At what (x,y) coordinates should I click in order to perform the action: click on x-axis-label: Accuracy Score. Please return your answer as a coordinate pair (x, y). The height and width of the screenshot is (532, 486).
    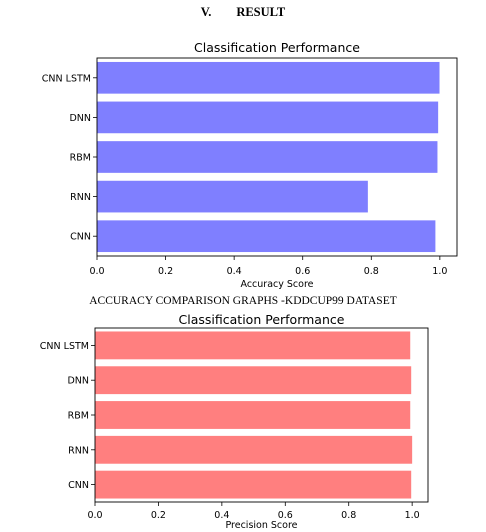
    Looking at the image, I should click on (277, 284).